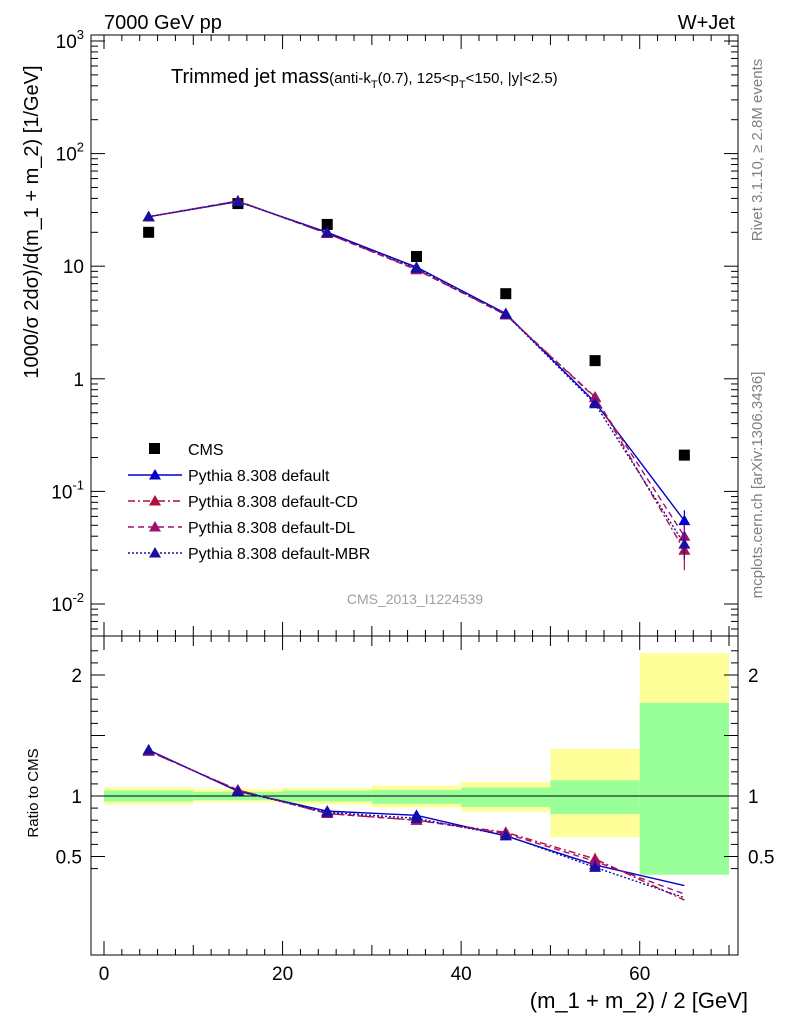 This screenshot has height=1024, width=786. I want to click on legend-label-data: CMS, so click(206, 450).